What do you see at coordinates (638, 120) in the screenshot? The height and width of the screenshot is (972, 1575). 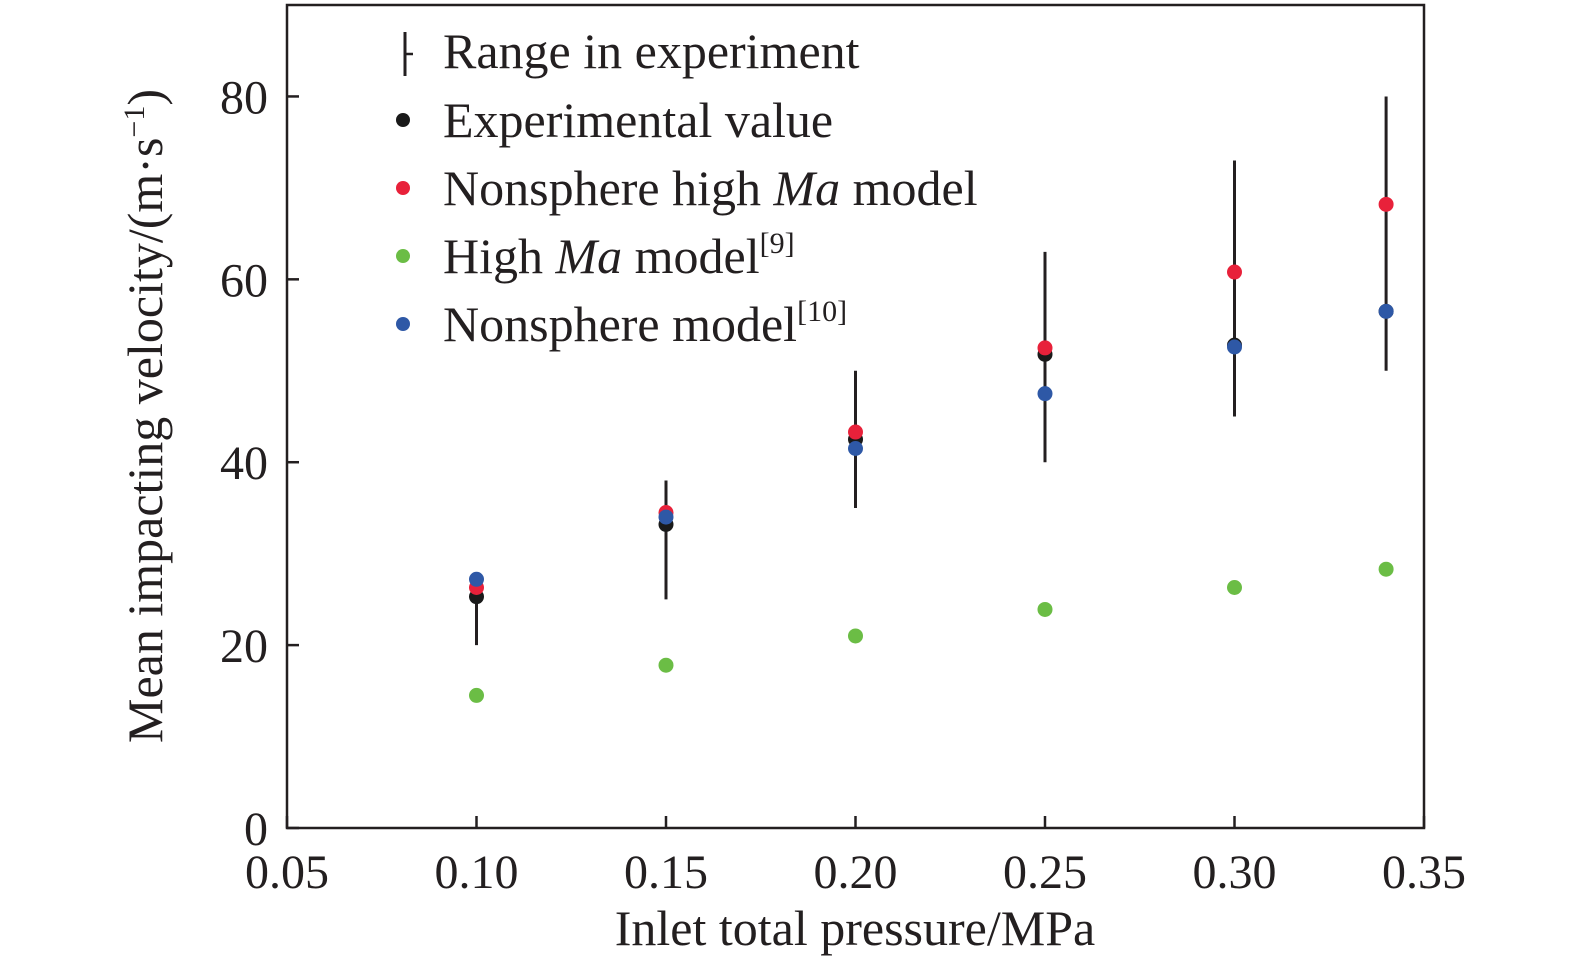 I see `legend-label-experimental: Experimental value` at bounding box center [638, 120].